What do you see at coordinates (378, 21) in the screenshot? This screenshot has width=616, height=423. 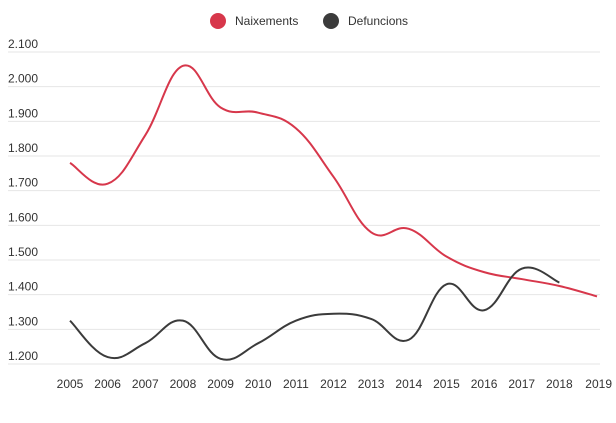 I see `legend-label-defuncions: Defuncions` at bounding box center [378, 21].